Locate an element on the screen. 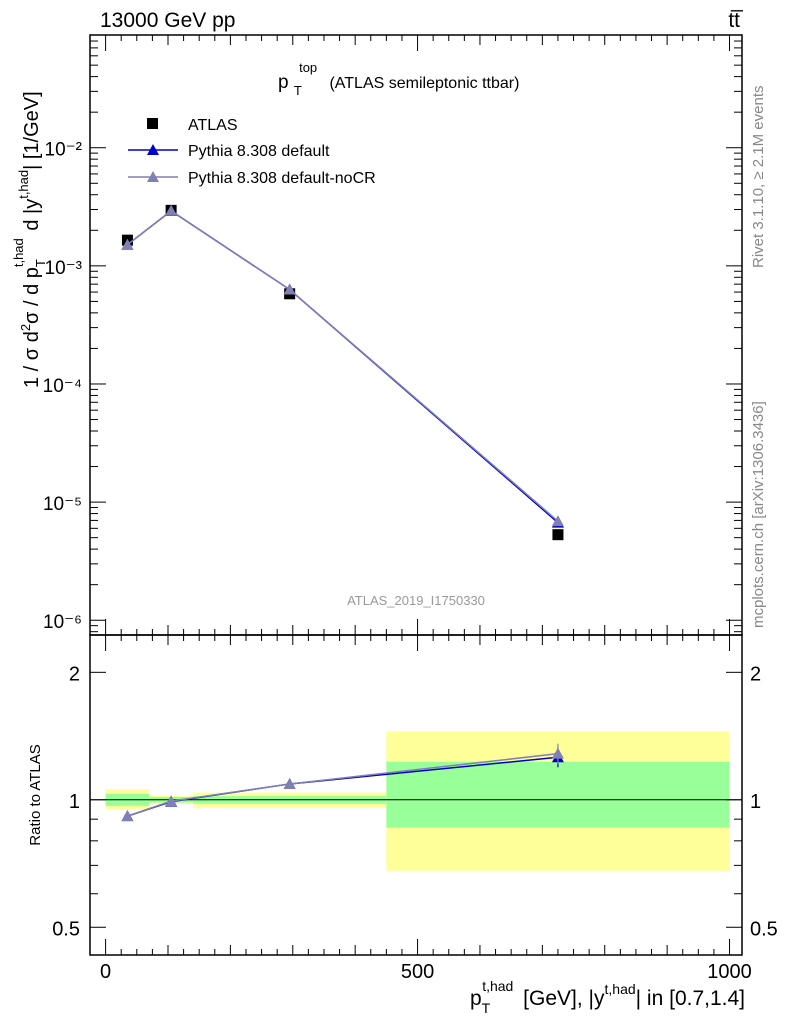 The width and height of the screenshot is (786, 1024). y-tick-label-ratio-right: 2 is located at coordinates (755, 674).